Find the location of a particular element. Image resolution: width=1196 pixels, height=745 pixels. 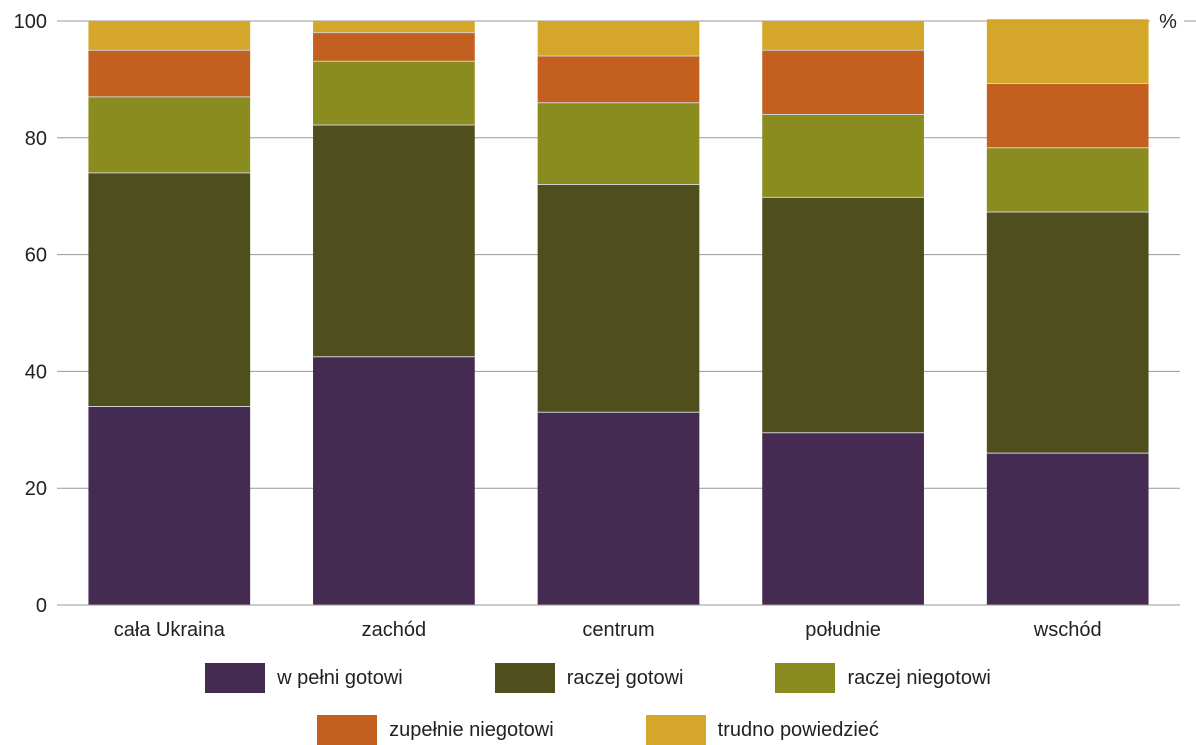

y-tick-label: 20 is located at coordinates (36, 489).